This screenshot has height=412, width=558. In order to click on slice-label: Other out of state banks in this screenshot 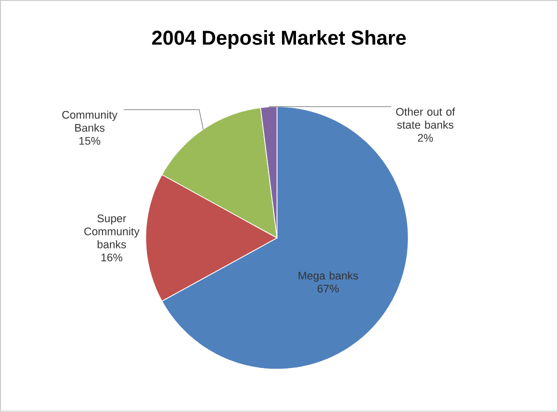, I will do `click(426, 118)`.